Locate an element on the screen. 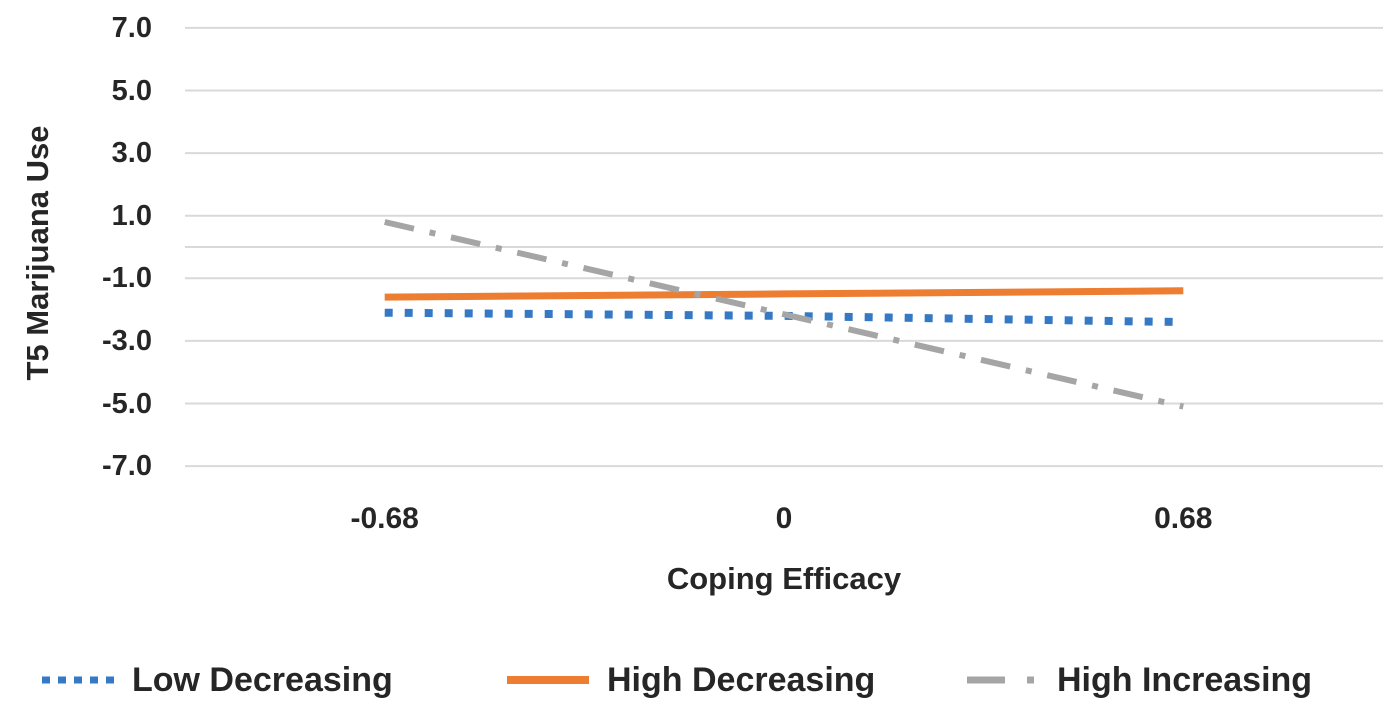 Image resolution: width=1400 pixels, height=726 pixels. y-axis-tick-labels: 7.0 5.0 3.0 1.0 -1.0 -3.0 -5.0 -7.0 is located at coordinates (76, 245).